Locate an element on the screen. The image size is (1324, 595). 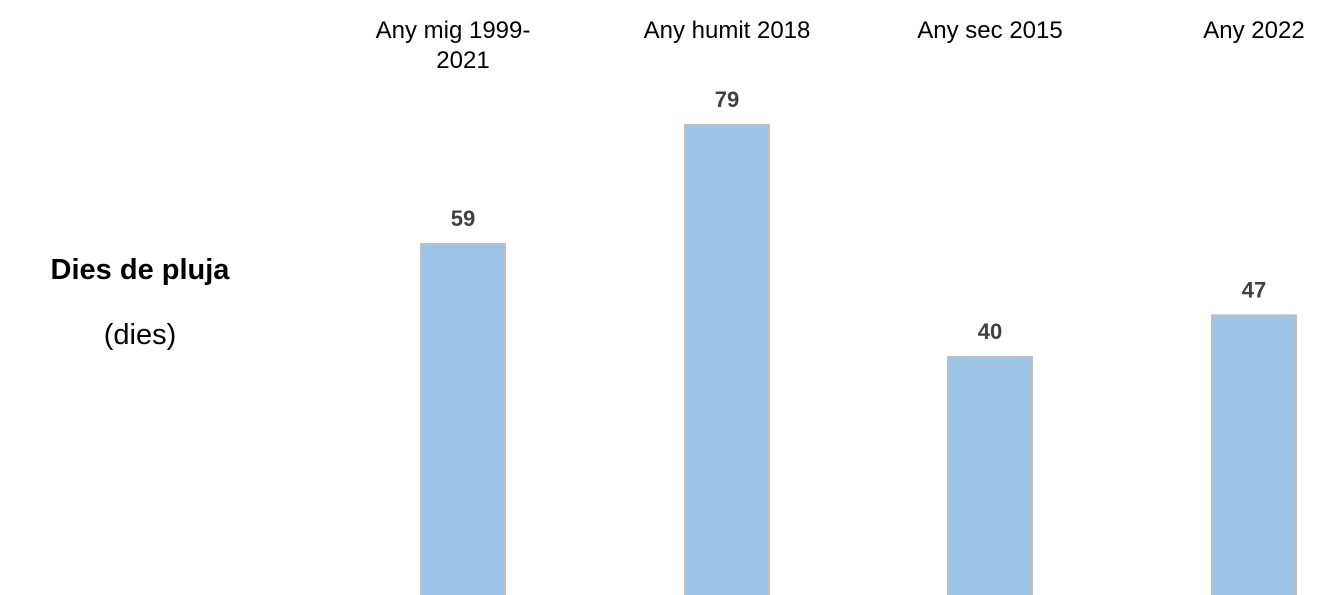
category-label-line: Any mig 1999- is located at coordinates (453, 30).